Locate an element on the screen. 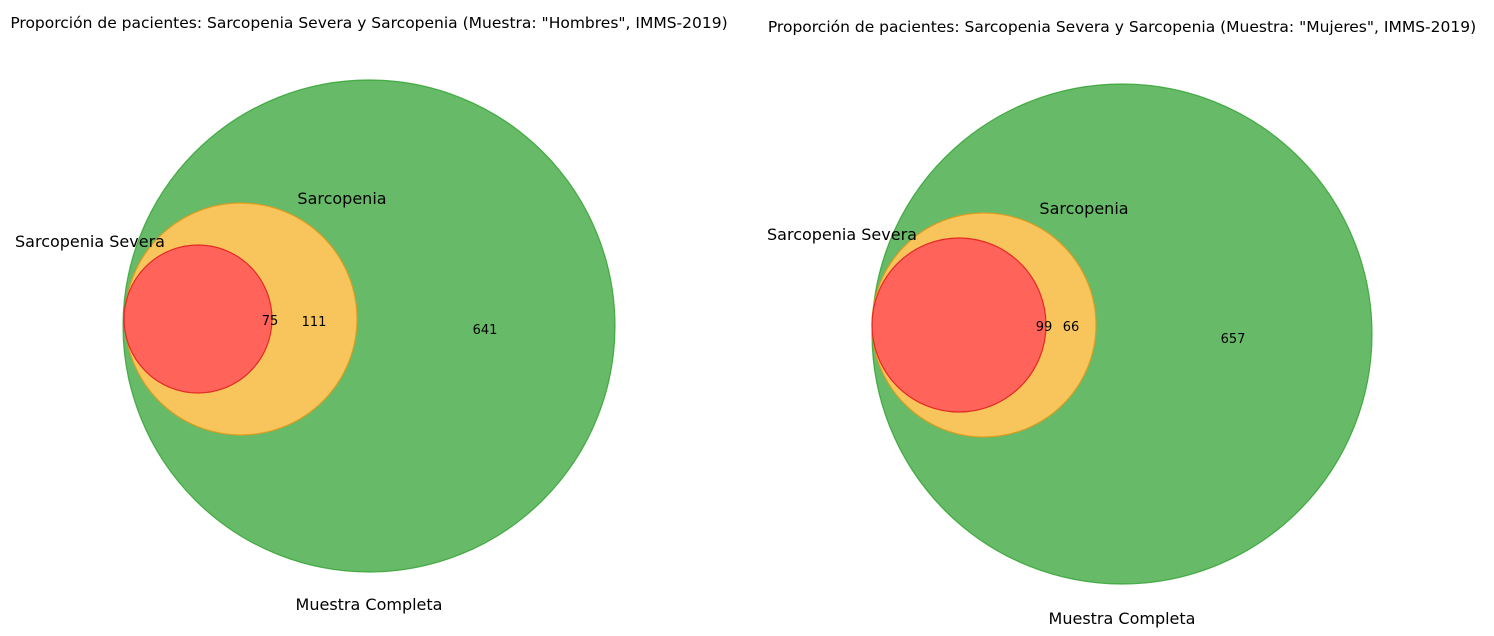 This screenshot has height=636, width=1494. region-label-muestra-completa: 641 is located at coordinates (485, 330).